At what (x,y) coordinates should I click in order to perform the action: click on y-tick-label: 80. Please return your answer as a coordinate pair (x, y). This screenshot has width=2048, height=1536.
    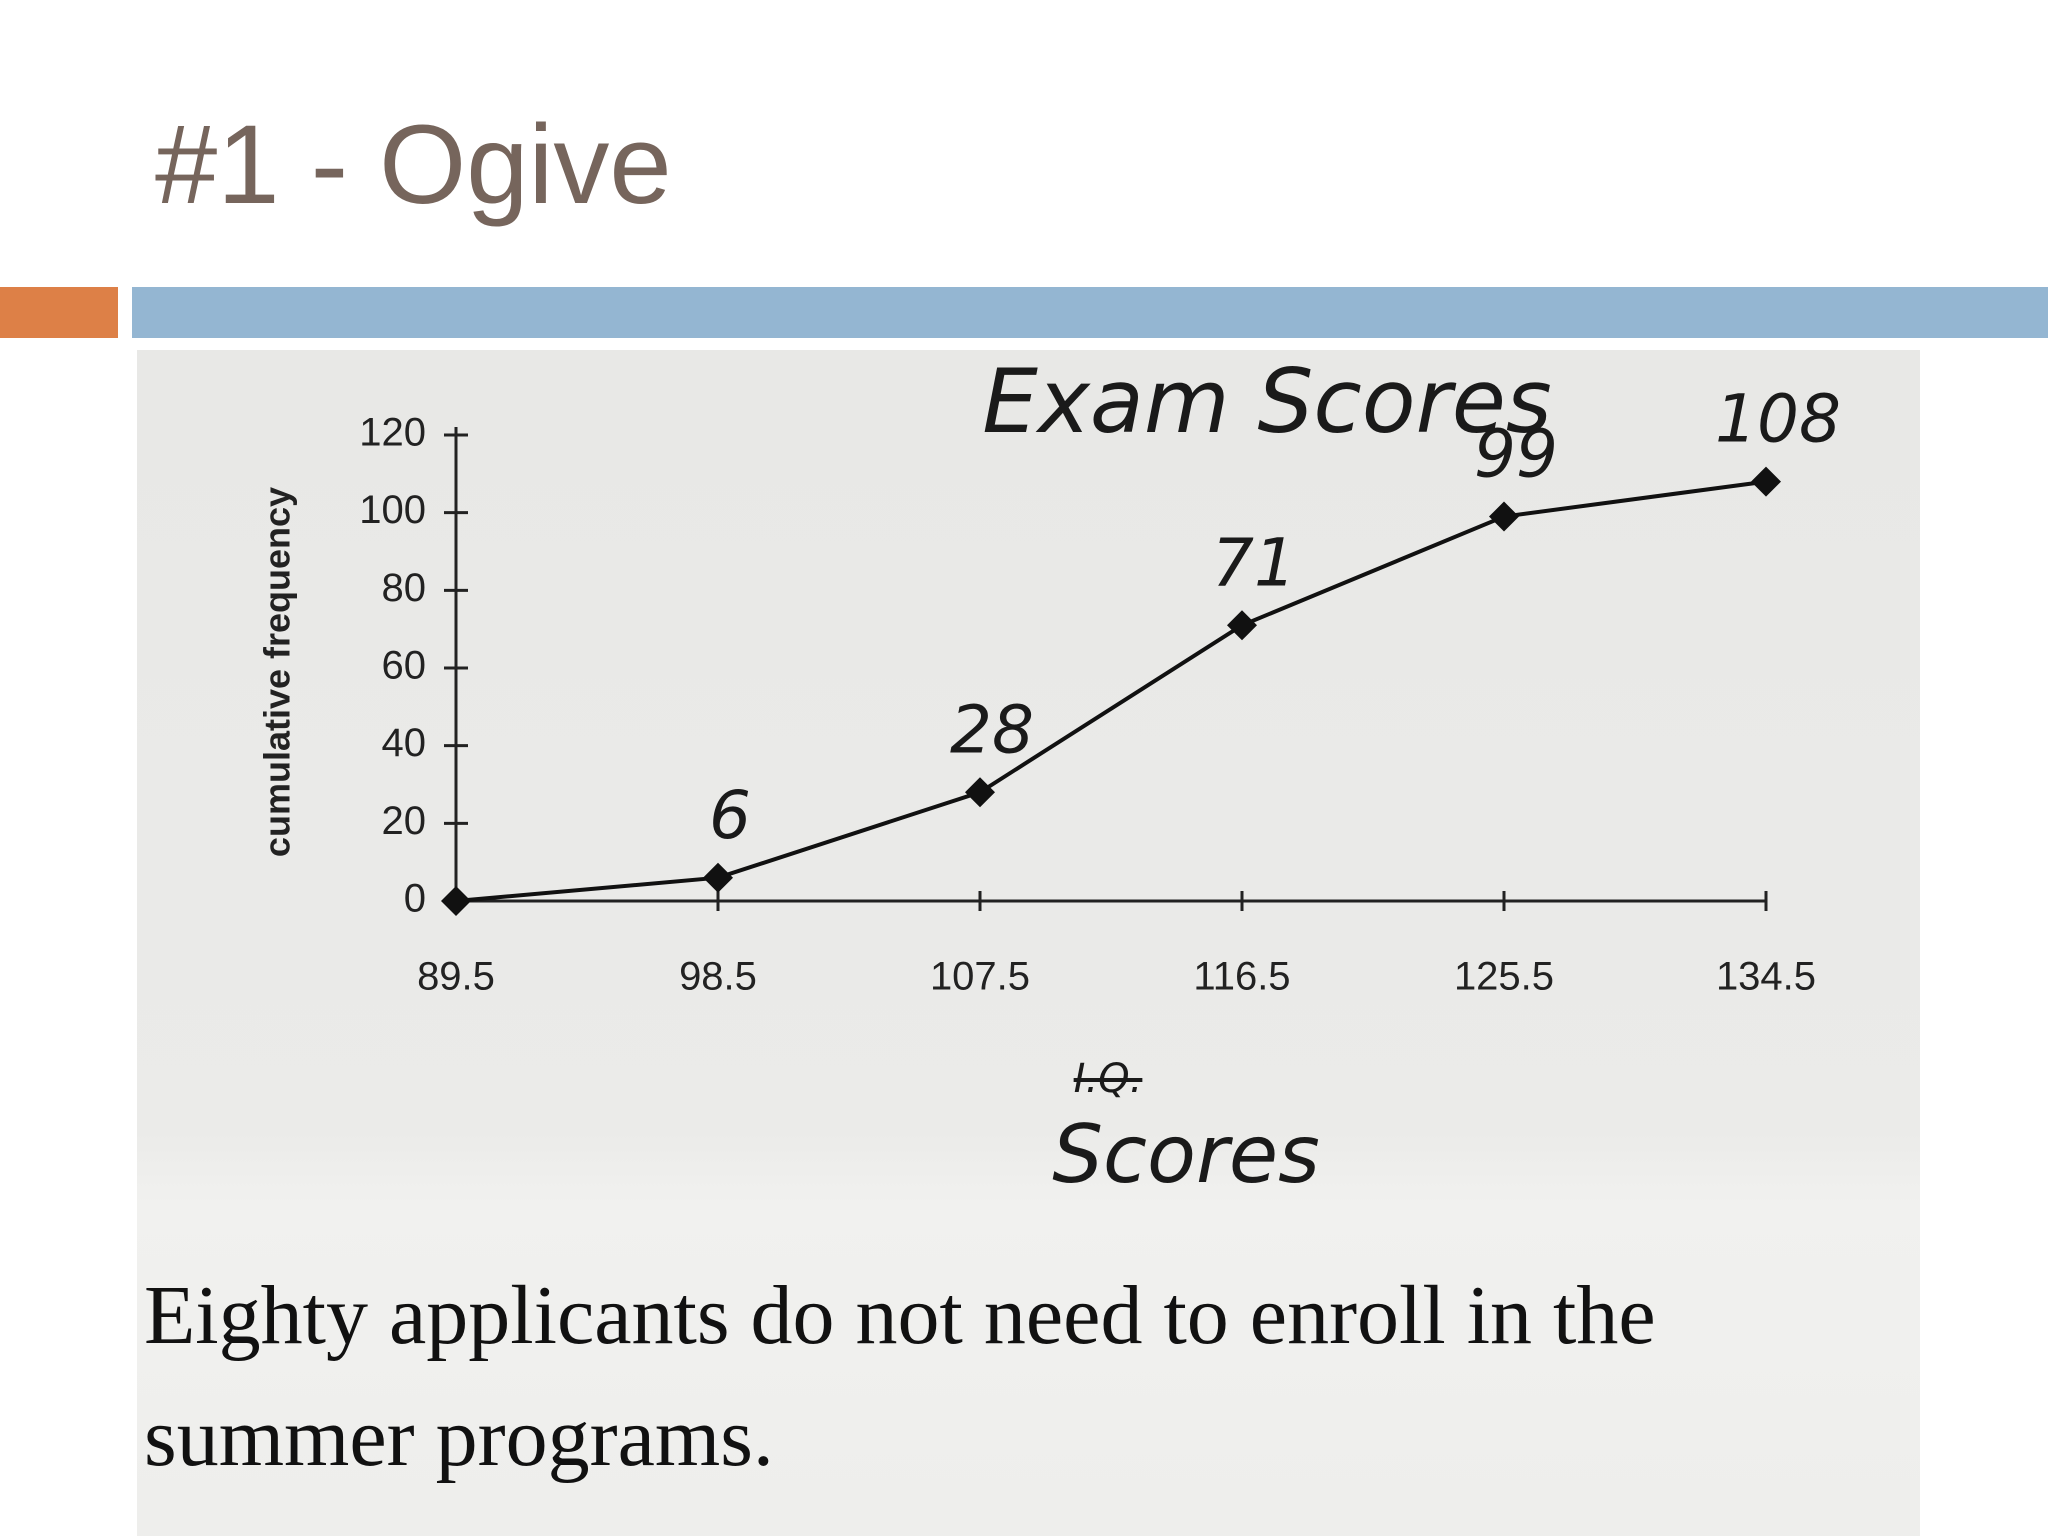
    Looking at the image, I should click on (404, 588).